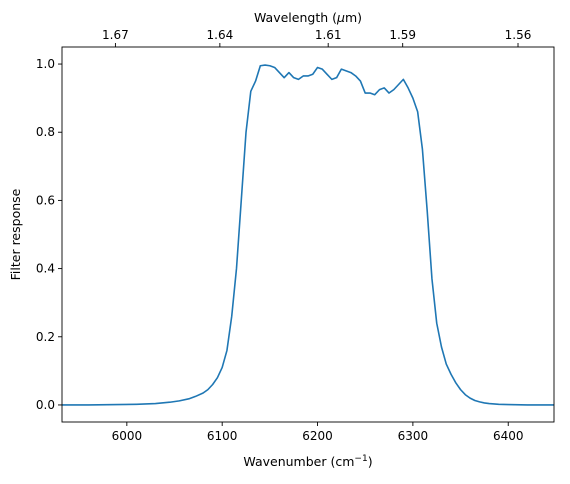  What do you see at coordinates (45, 64) in the screenshot?
I see `y-tick-label: 1.0` at bounding box center [45, 64].